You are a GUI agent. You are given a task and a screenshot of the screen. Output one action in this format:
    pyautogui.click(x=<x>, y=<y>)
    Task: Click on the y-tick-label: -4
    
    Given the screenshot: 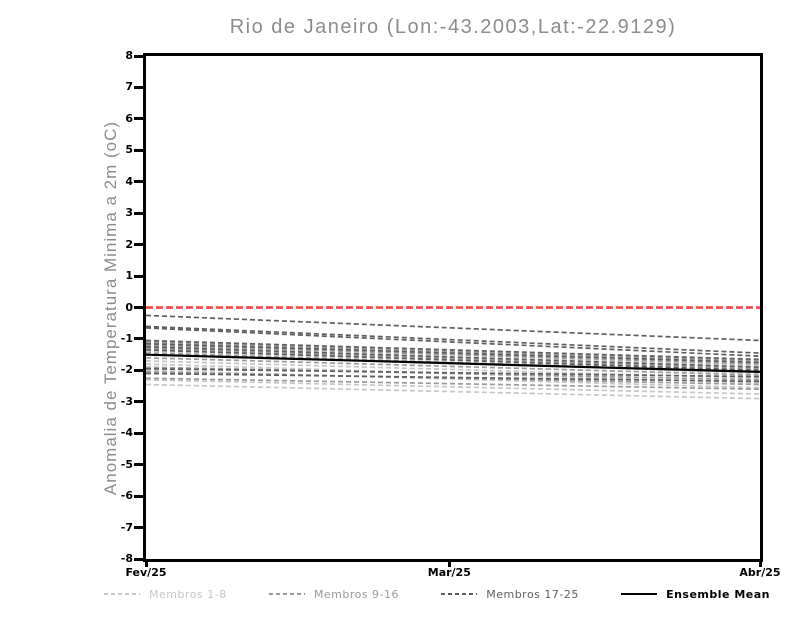 What is the action you would take?
    pyautogui.click(x=126, y=433)
    